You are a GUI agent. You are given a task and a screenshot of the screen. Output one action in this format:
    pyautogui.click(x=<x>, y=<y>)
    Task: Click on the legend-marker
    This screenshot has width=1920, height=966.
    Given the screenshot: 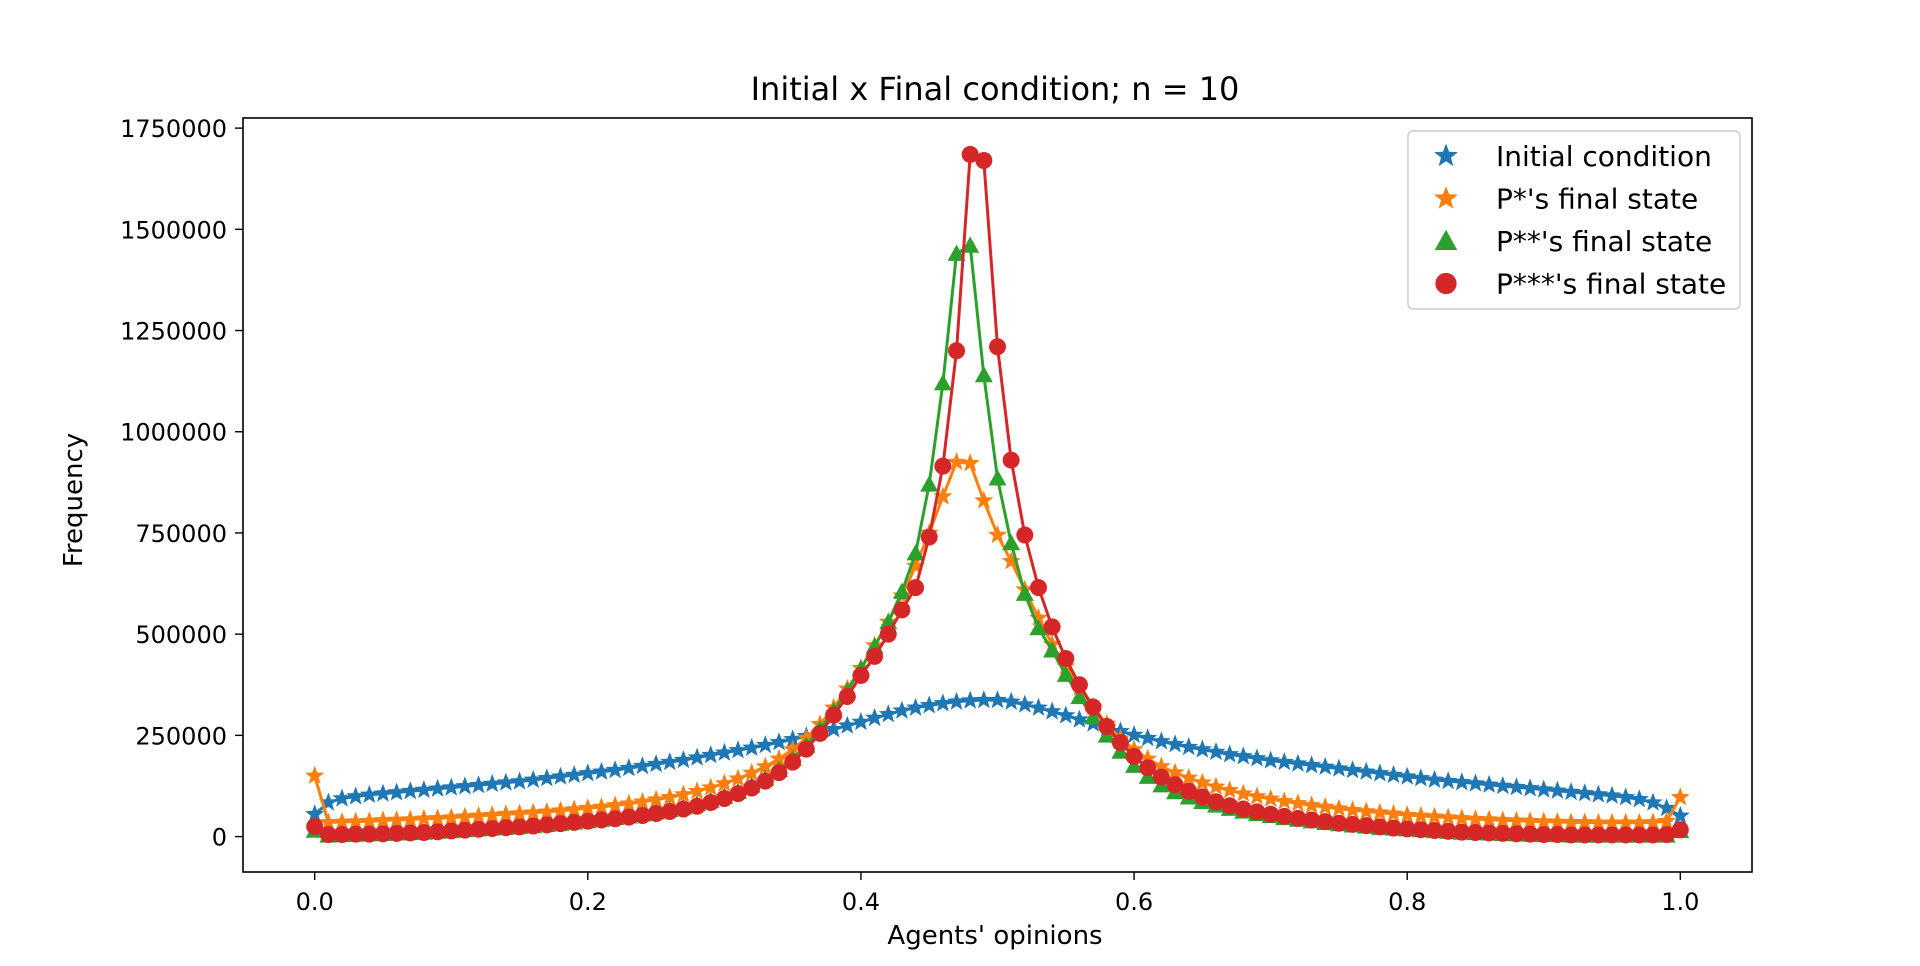 What is the action you would take?
    pyautogui.click(x=1446, y=239)
    